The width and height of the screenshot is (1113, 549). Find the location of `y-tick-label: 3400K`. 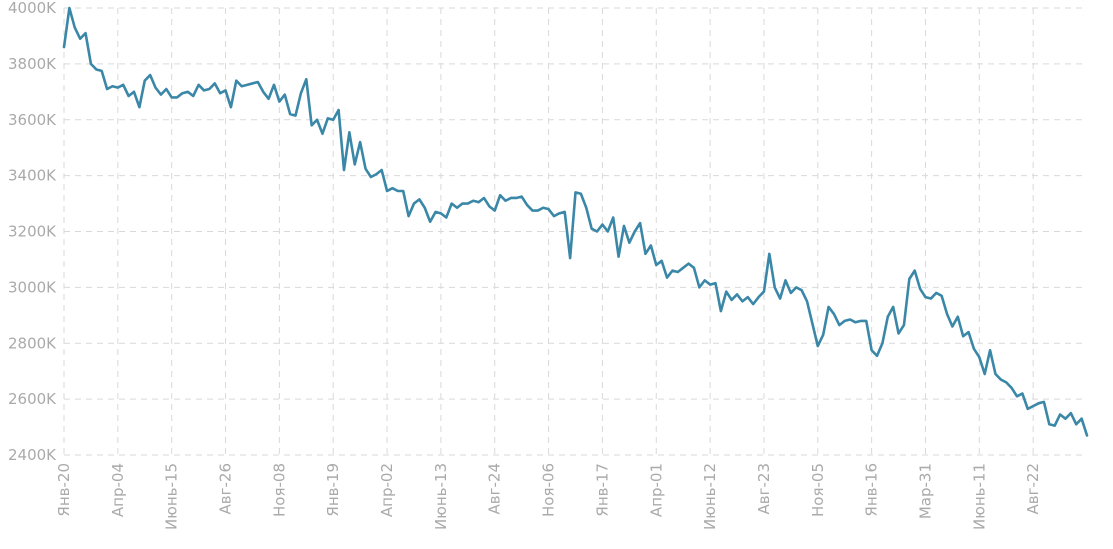

y-tick-label: 3400K is located at coordinates (32, 176).